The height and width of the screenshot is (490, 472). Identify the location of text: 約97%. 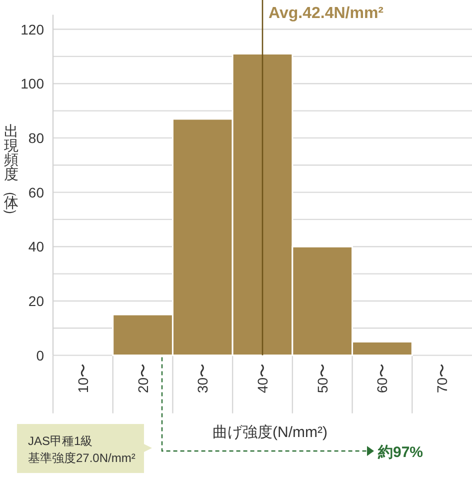
(400, 452).